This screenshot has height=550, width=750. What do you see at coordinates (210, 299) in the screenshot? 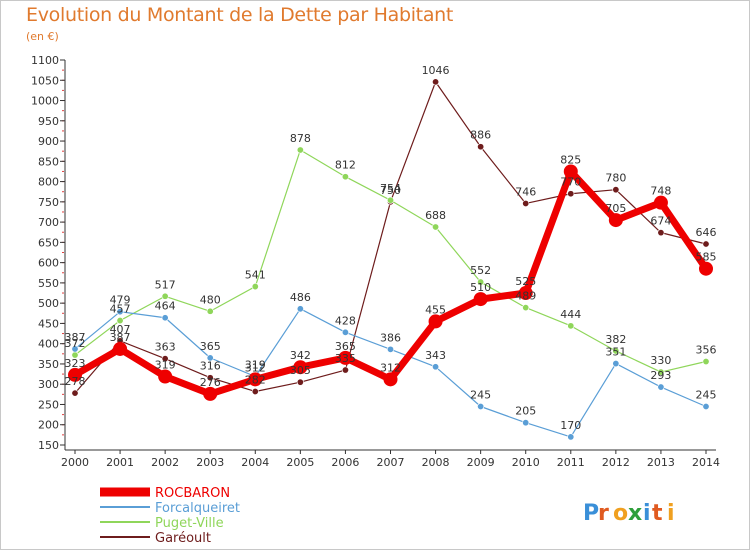
I see `data-label: 480` at bounding box center [210, 299].